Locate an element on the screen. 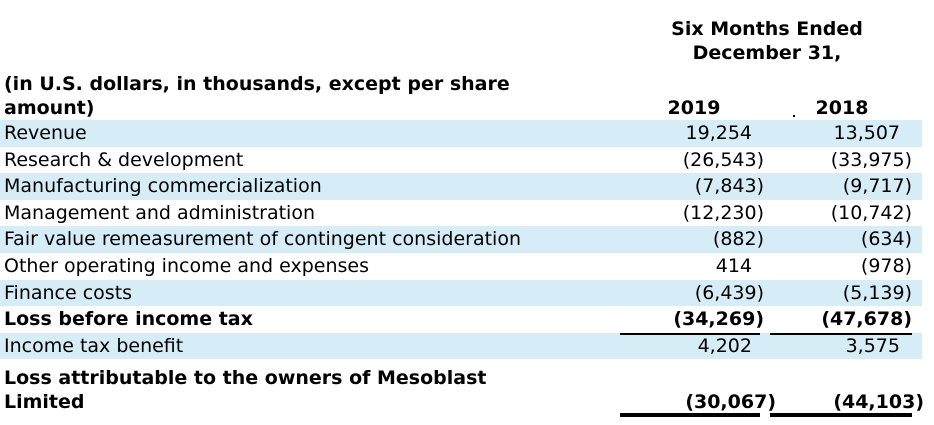  total-underline-2018 is located at coordinates (841, 415).